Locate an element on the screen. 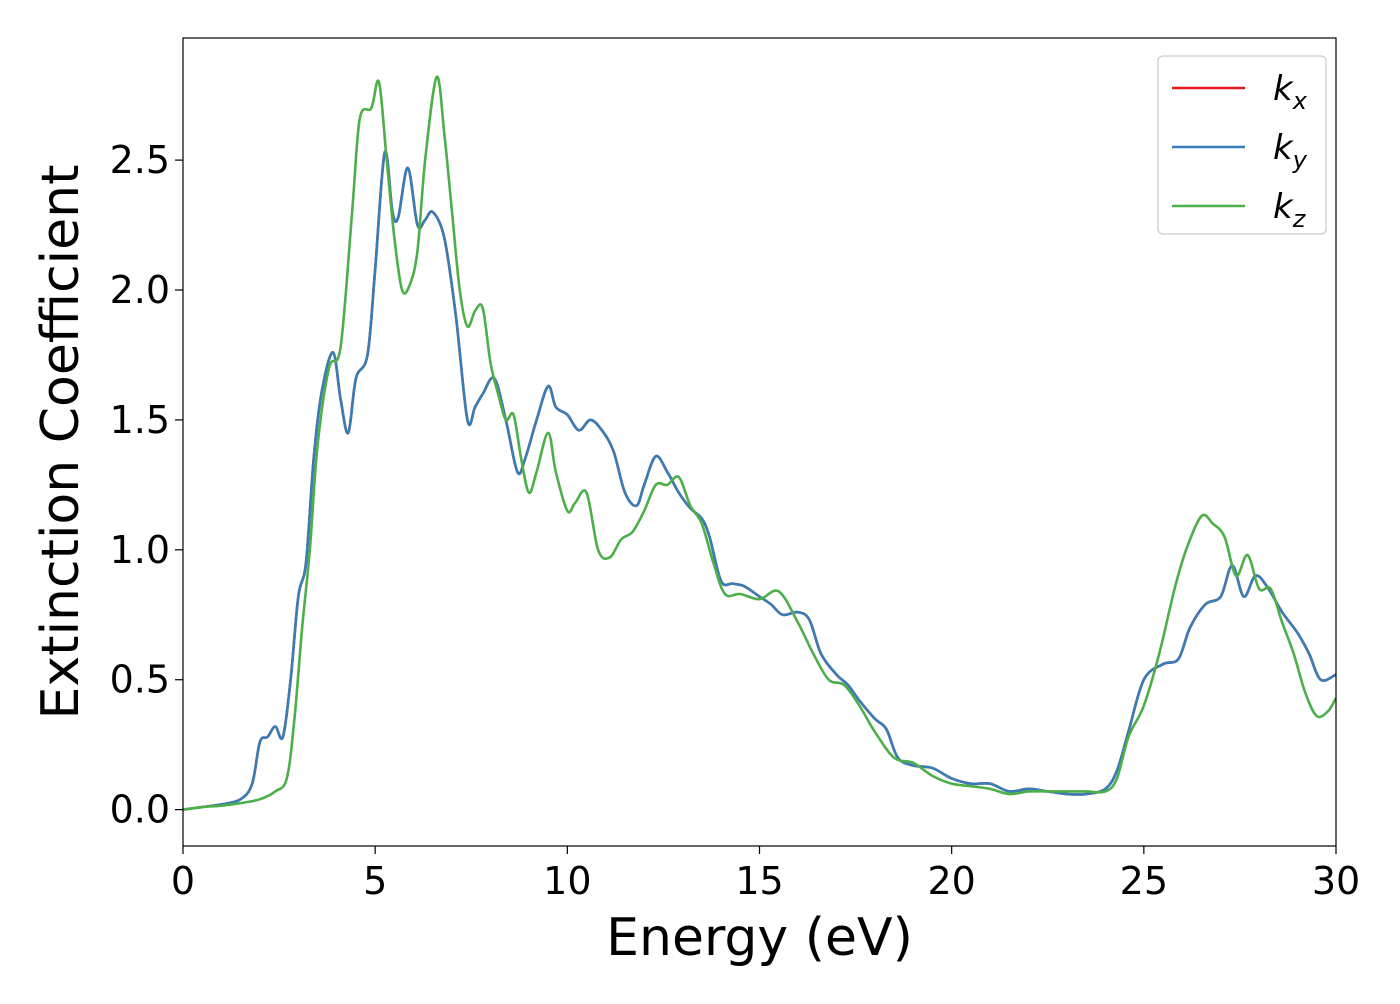 This screenshot has height=1004, width=1400. y-tick-label: 2.5 is located at coordinates (140, 160).